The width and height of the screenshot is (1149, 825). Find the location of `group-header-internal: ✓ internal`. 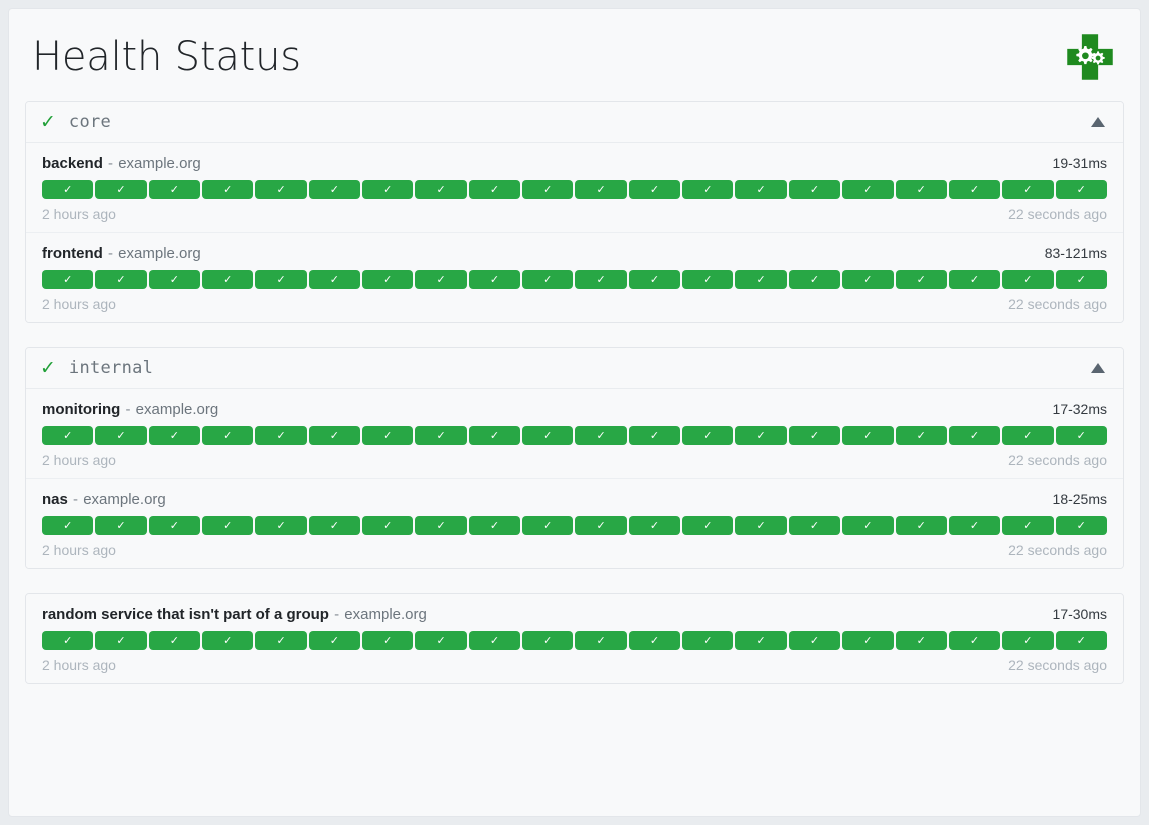

group-header-internal: ✓ internal is located at coordinates (574, 368).